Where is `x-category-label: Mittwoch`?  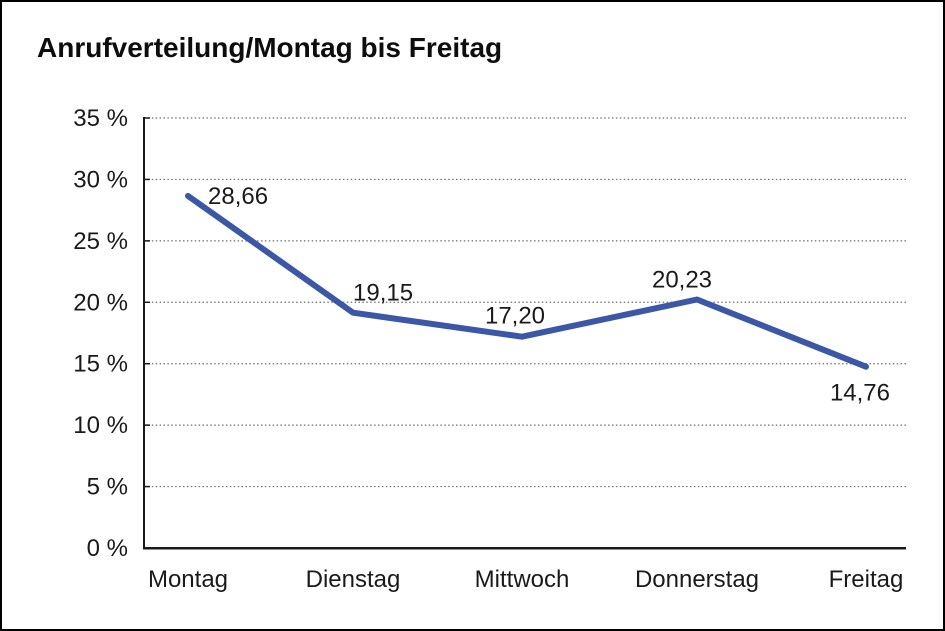
x-category-label: Mittwoch is located at coordinates (522, 579).